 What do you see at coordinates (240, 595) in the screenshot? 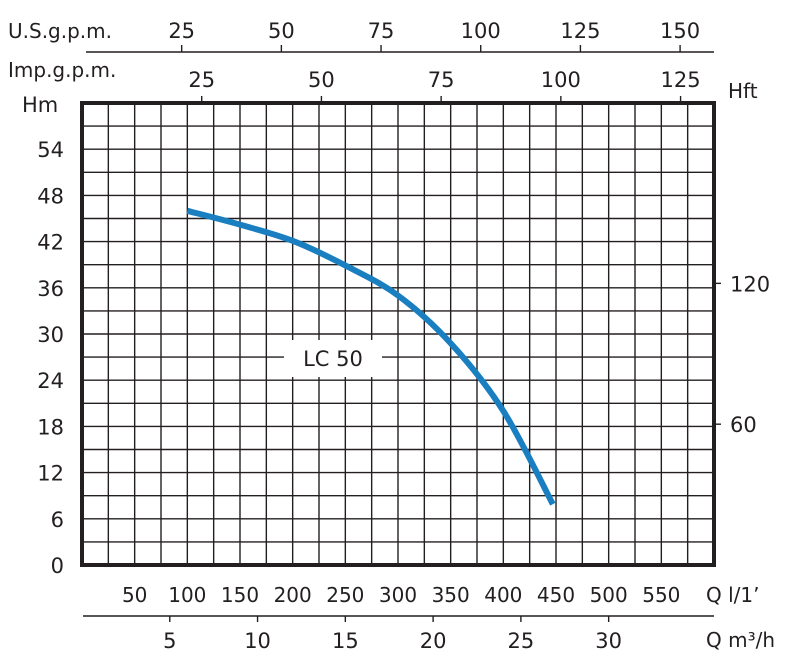
I see `lpm-tick-label: 150` at bounding box center [240, 595].